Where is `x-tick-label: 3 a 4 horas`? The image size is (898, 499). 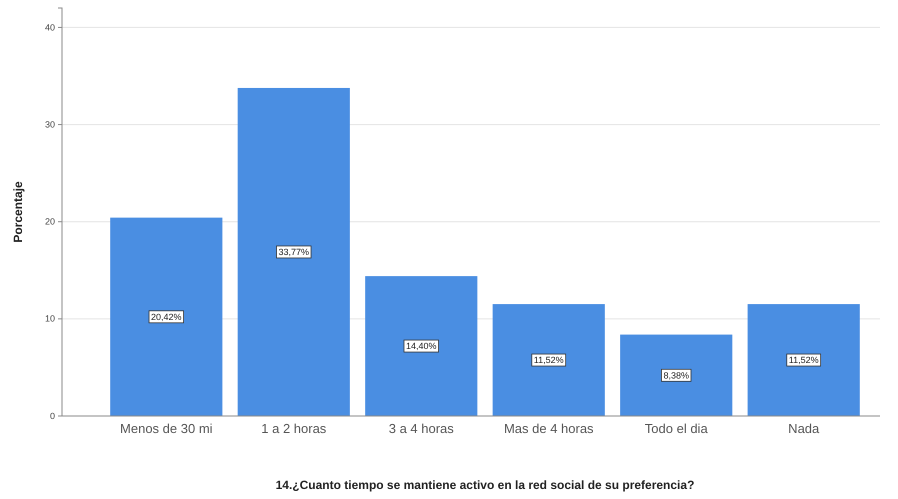
x-tick-label: 3 a 4 horas is located at coordinates (421, 428).